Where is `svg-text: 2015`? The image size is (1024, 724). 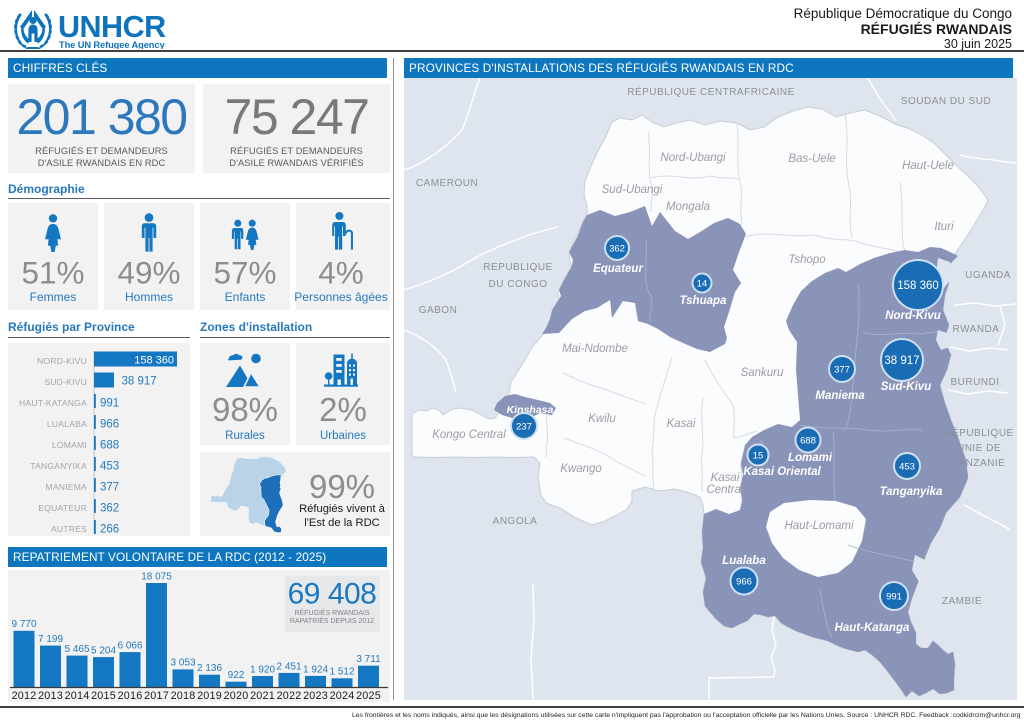 svg-text: 2015 is located at coordinates (103, 696).